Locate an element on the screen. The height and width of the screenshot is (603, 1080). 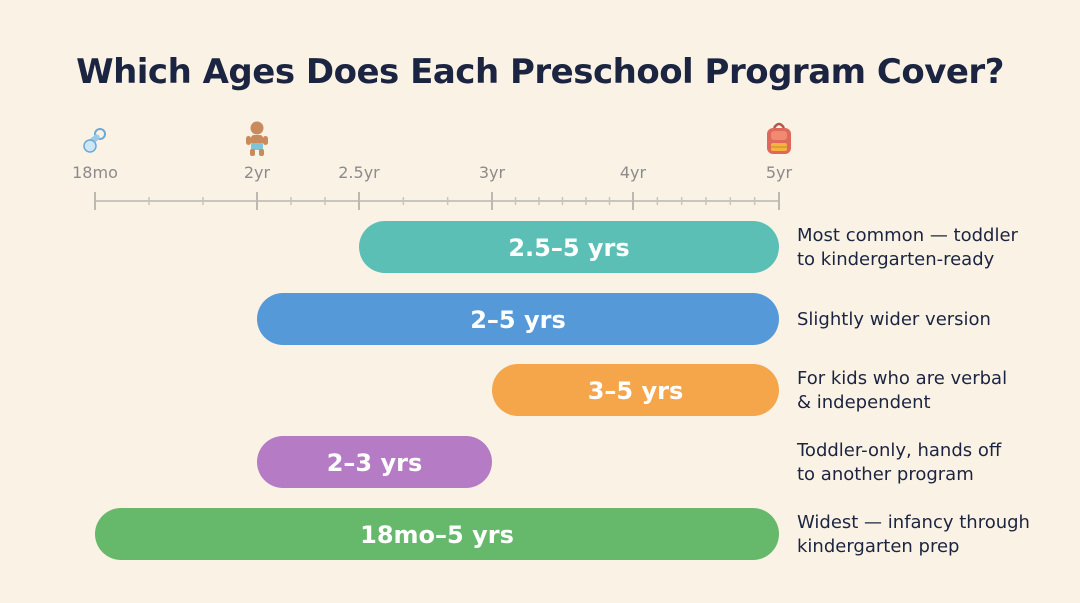
tick-label: 18mo is located at coordinates (95, 172).